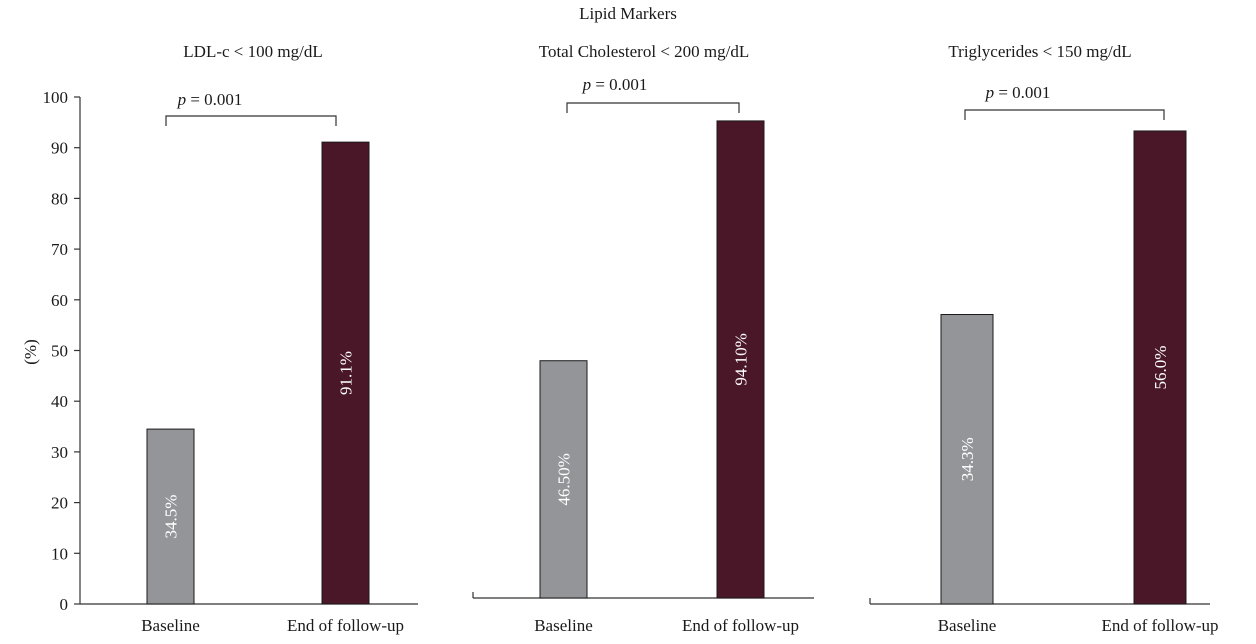  I want to click on chart-title: Lipid Markers, so click(628, 13).